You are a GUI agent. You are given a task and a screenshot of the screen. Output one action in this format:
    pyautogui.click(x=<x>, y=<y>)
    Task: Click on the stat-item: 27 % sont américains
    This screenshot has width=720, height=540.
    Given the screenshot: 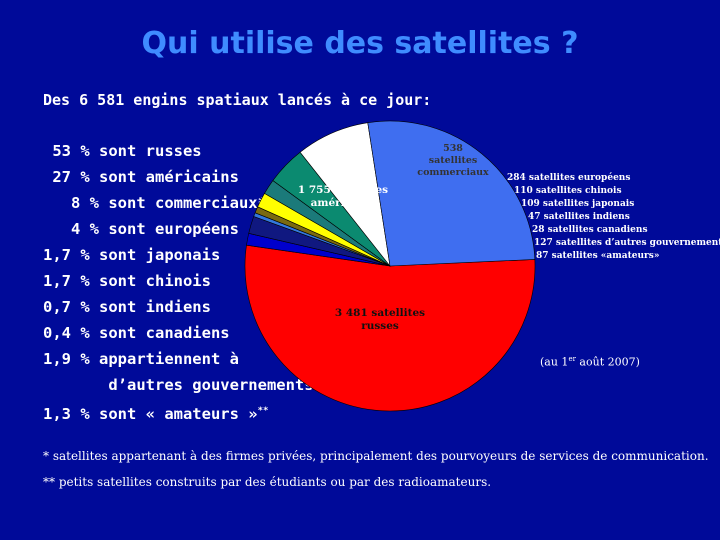 What is the action you would take?
    pyautogui.click(x=141, y=177)
    